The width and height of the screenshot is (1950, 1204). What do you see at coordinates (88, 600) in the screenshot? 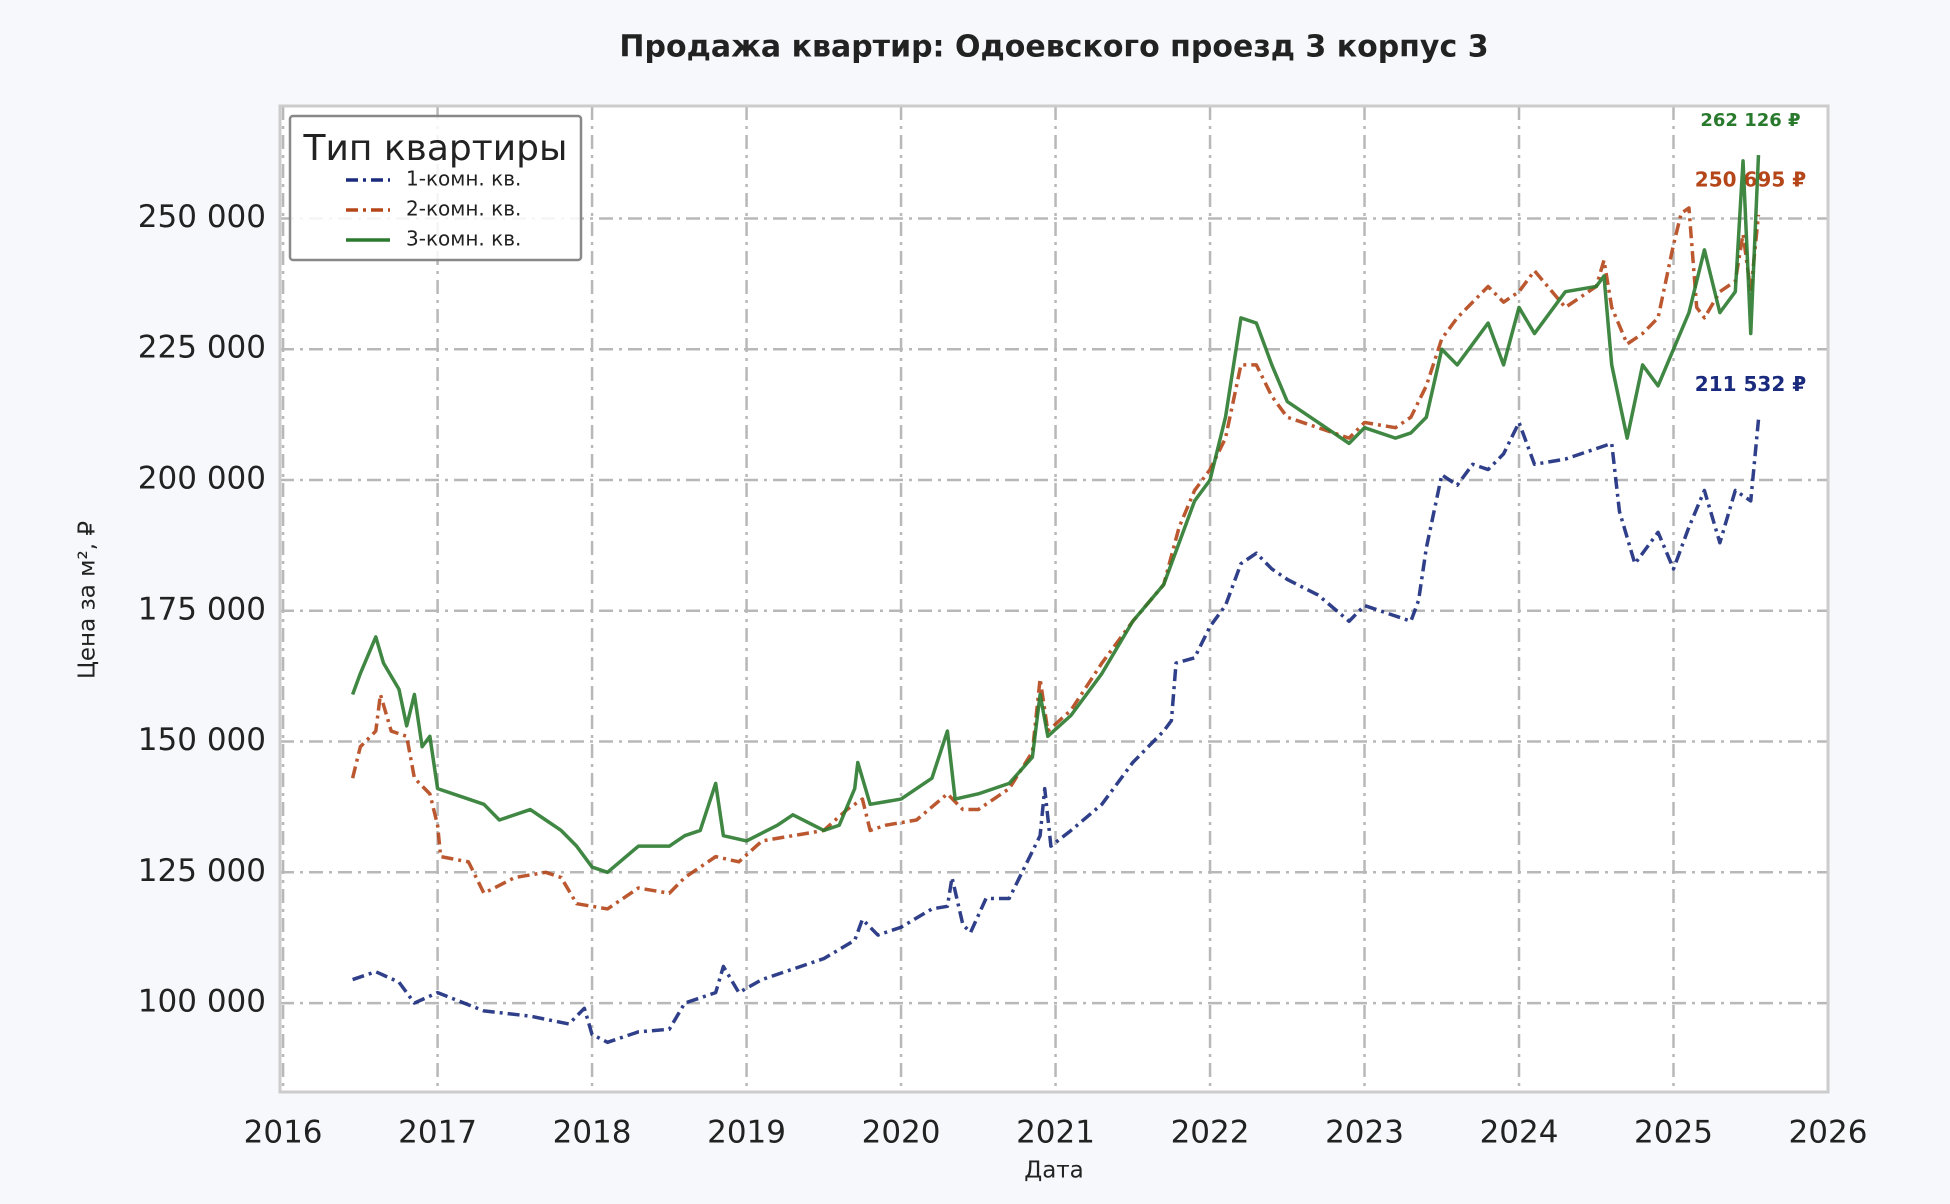
I see `y-axis-label: Цена за м², ₽` at bounding box center [88, 600].